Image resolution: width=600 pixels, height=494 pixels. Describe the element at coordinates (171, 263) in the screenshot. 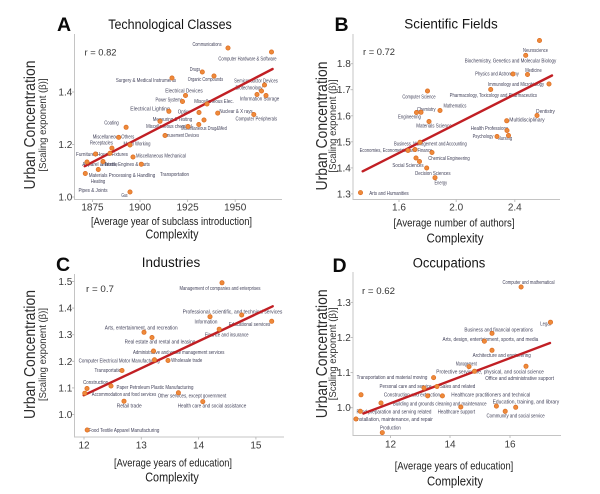

I see `svg-text: Industries` at that location.